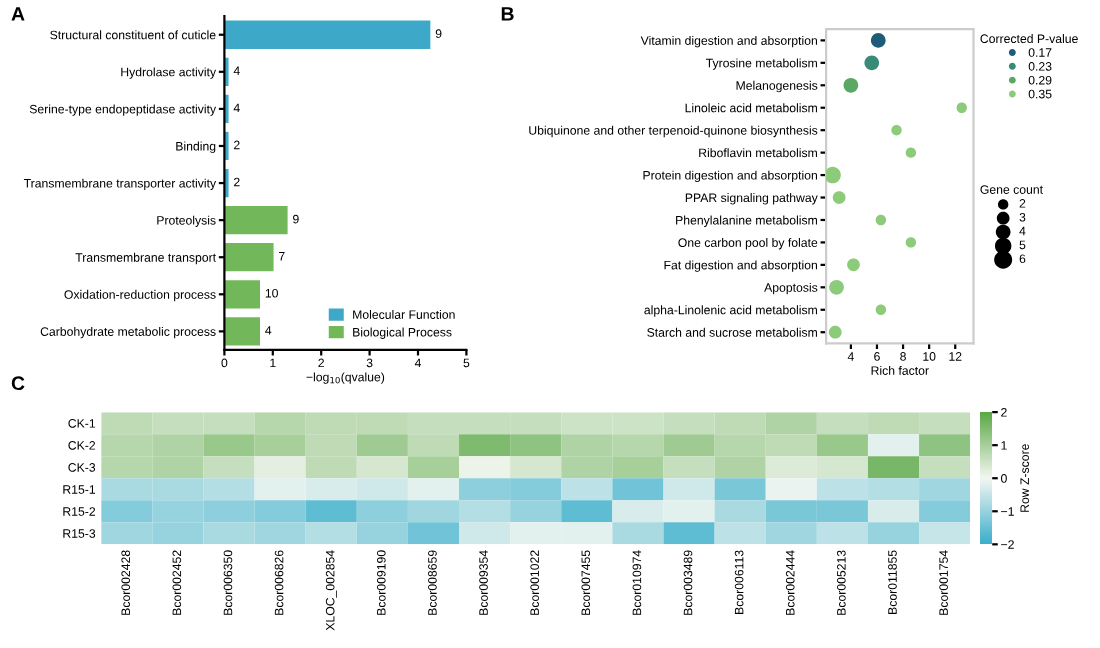 Image resolution: width=1100 pixels, height=648 pixels. What do you see at coordinates (18, 14) in the screenshot?
I see `text: A` at bounding box center [18, 14].